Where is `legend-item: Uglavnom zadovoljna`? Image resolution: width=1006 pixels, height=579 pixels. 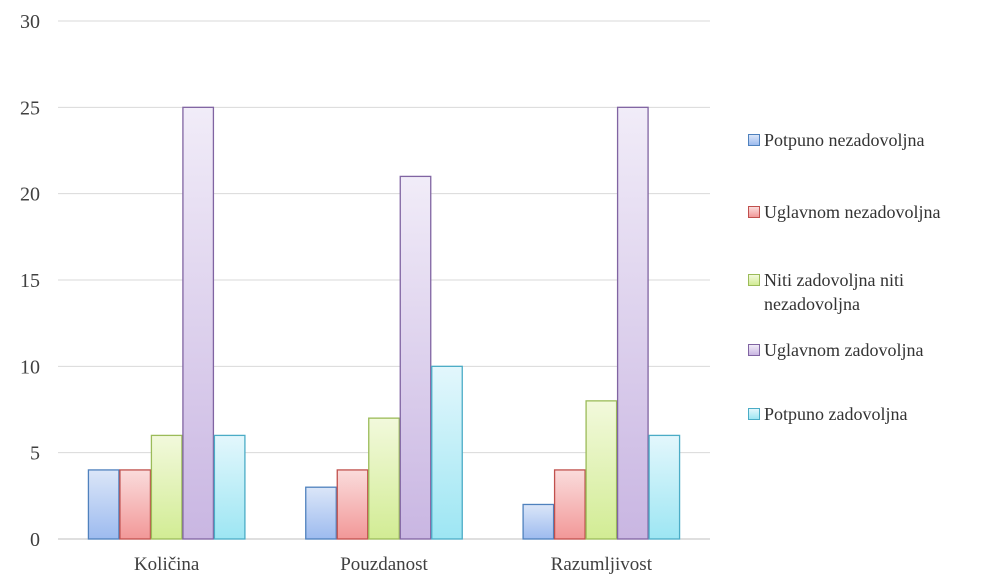 legend-item: Uglavnom zadovoljna is located at coordinates (875, 350).